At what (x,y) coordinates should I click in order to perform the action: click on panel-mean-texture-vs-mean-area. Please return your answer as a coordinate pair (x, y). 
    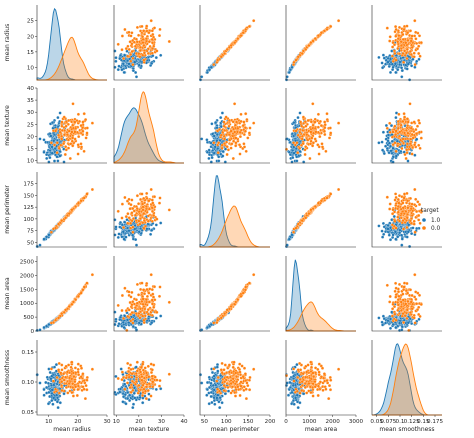
    Looking at the image, I should click on (320, 126).